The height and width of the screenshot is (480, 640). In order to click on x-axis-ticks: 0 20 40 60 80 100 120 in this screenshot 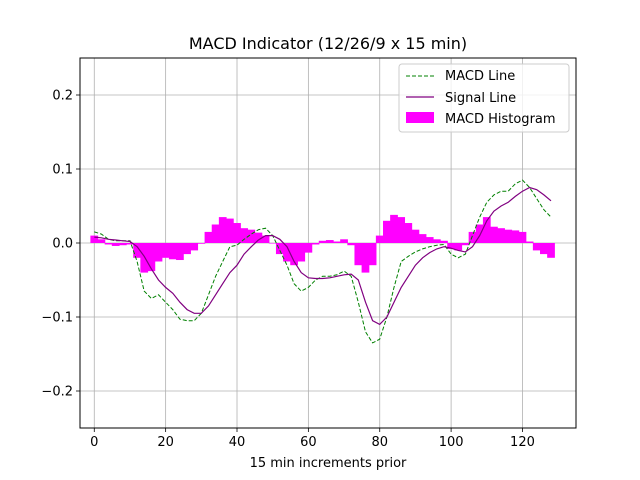, I will do `click(312, 439)`.